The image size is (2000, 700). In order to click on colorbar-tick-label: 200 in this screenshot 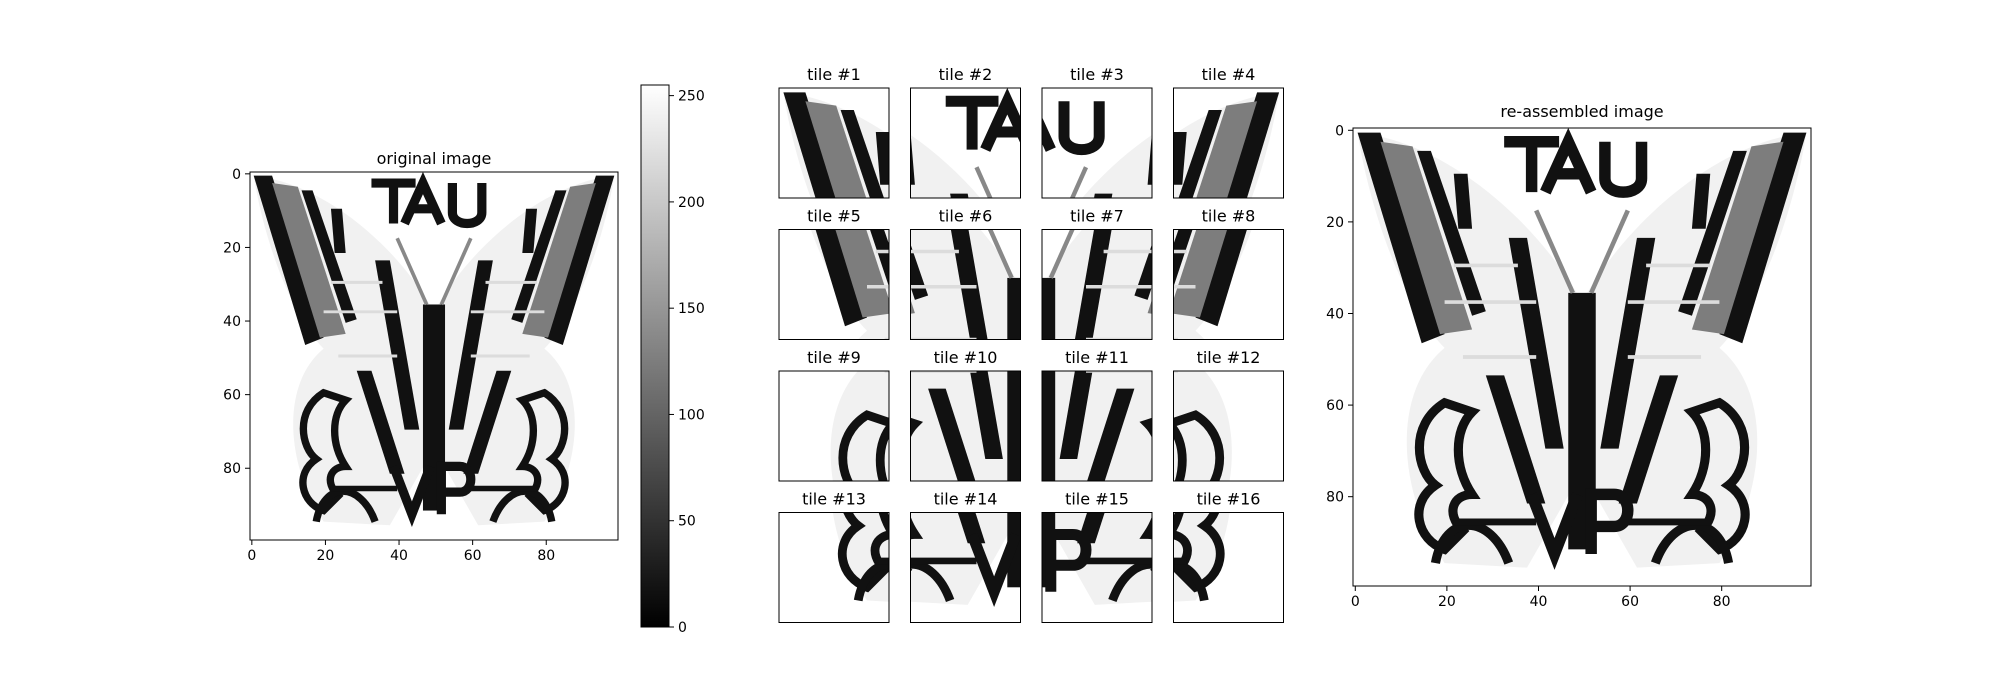, I will do `click(691, 203)`.